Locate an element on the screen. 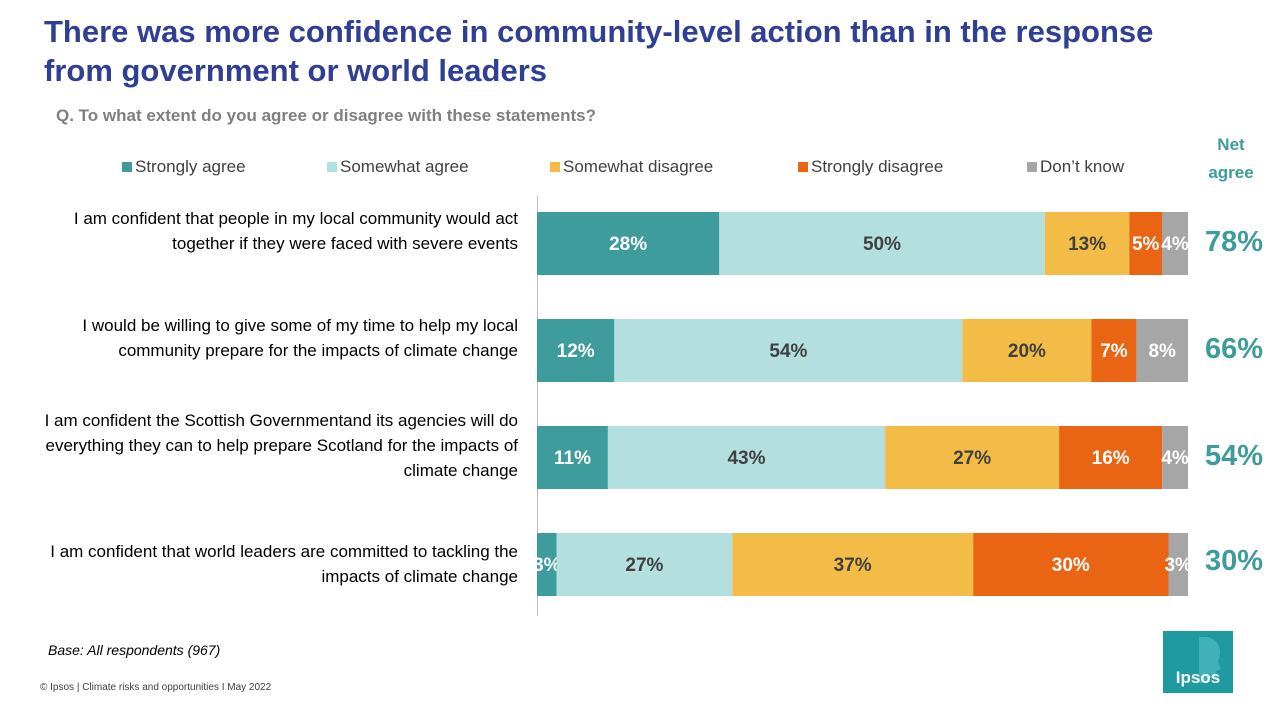 This screenshot has height=720, width=1280. bar-value-label: 7% is located at coordinates (1114, 351).